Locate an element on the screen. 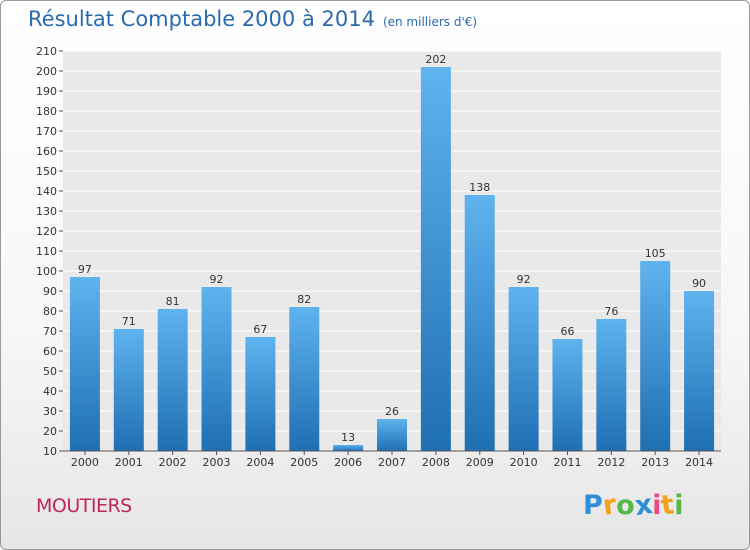 Image resolution: width=750 pixels, height=550 pixels. y-tick-label: 30 is located at coordinates (50, 411).